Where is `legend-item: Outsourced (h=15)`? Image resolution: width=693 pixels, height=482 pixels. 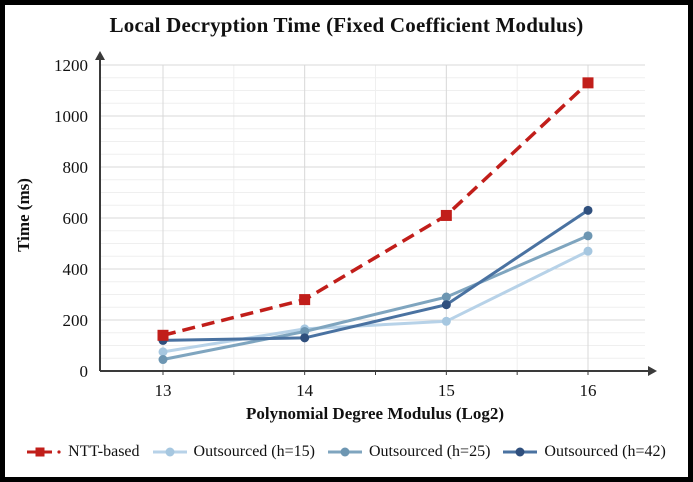
legend-item: Outsourced (h=15) is located at coordinates (233, 452).